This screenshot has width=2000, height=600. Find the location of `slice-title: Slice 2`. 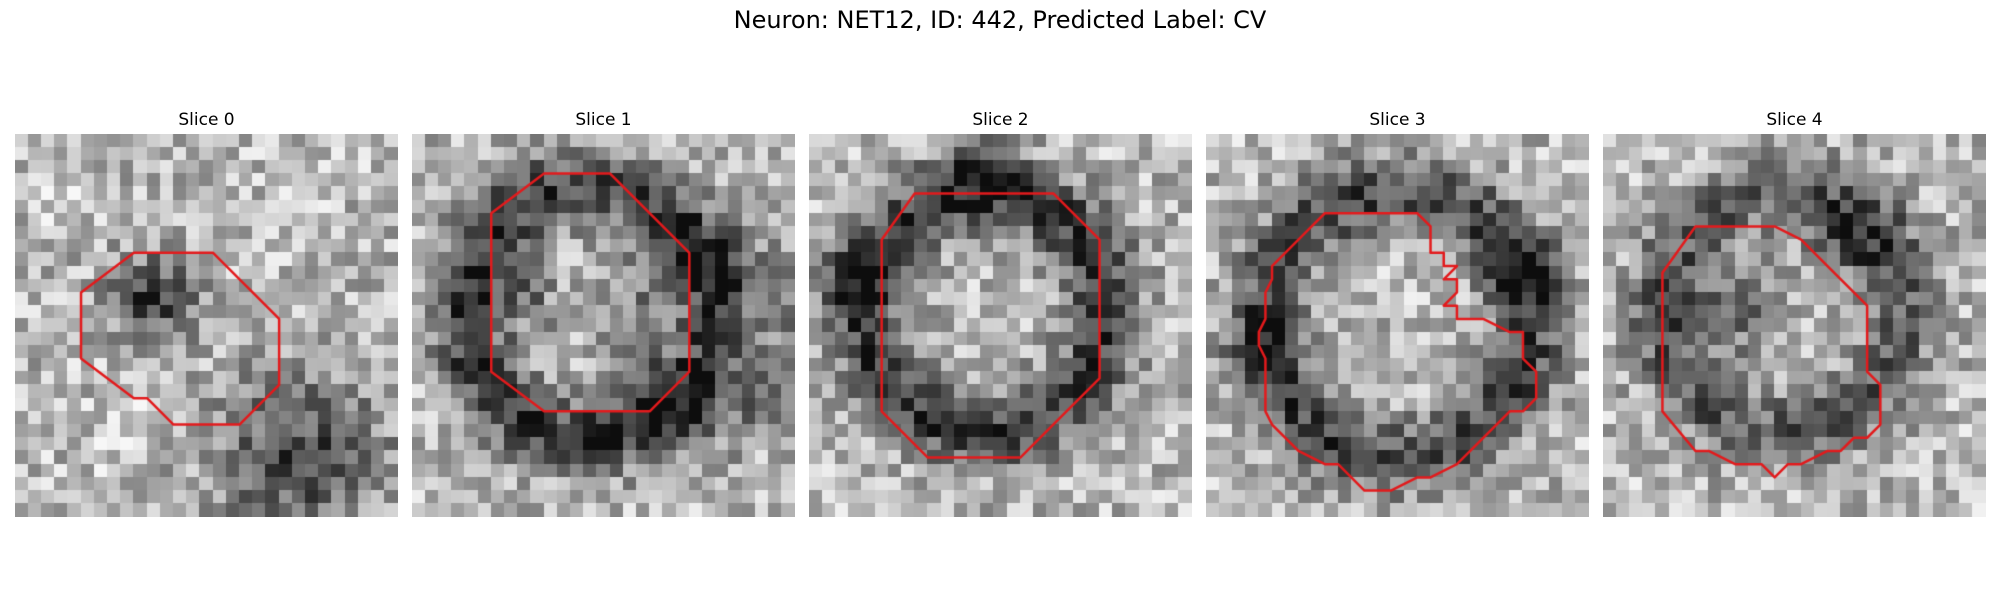

slice-title: Slice 2 is located at coordinates (1000, 120).